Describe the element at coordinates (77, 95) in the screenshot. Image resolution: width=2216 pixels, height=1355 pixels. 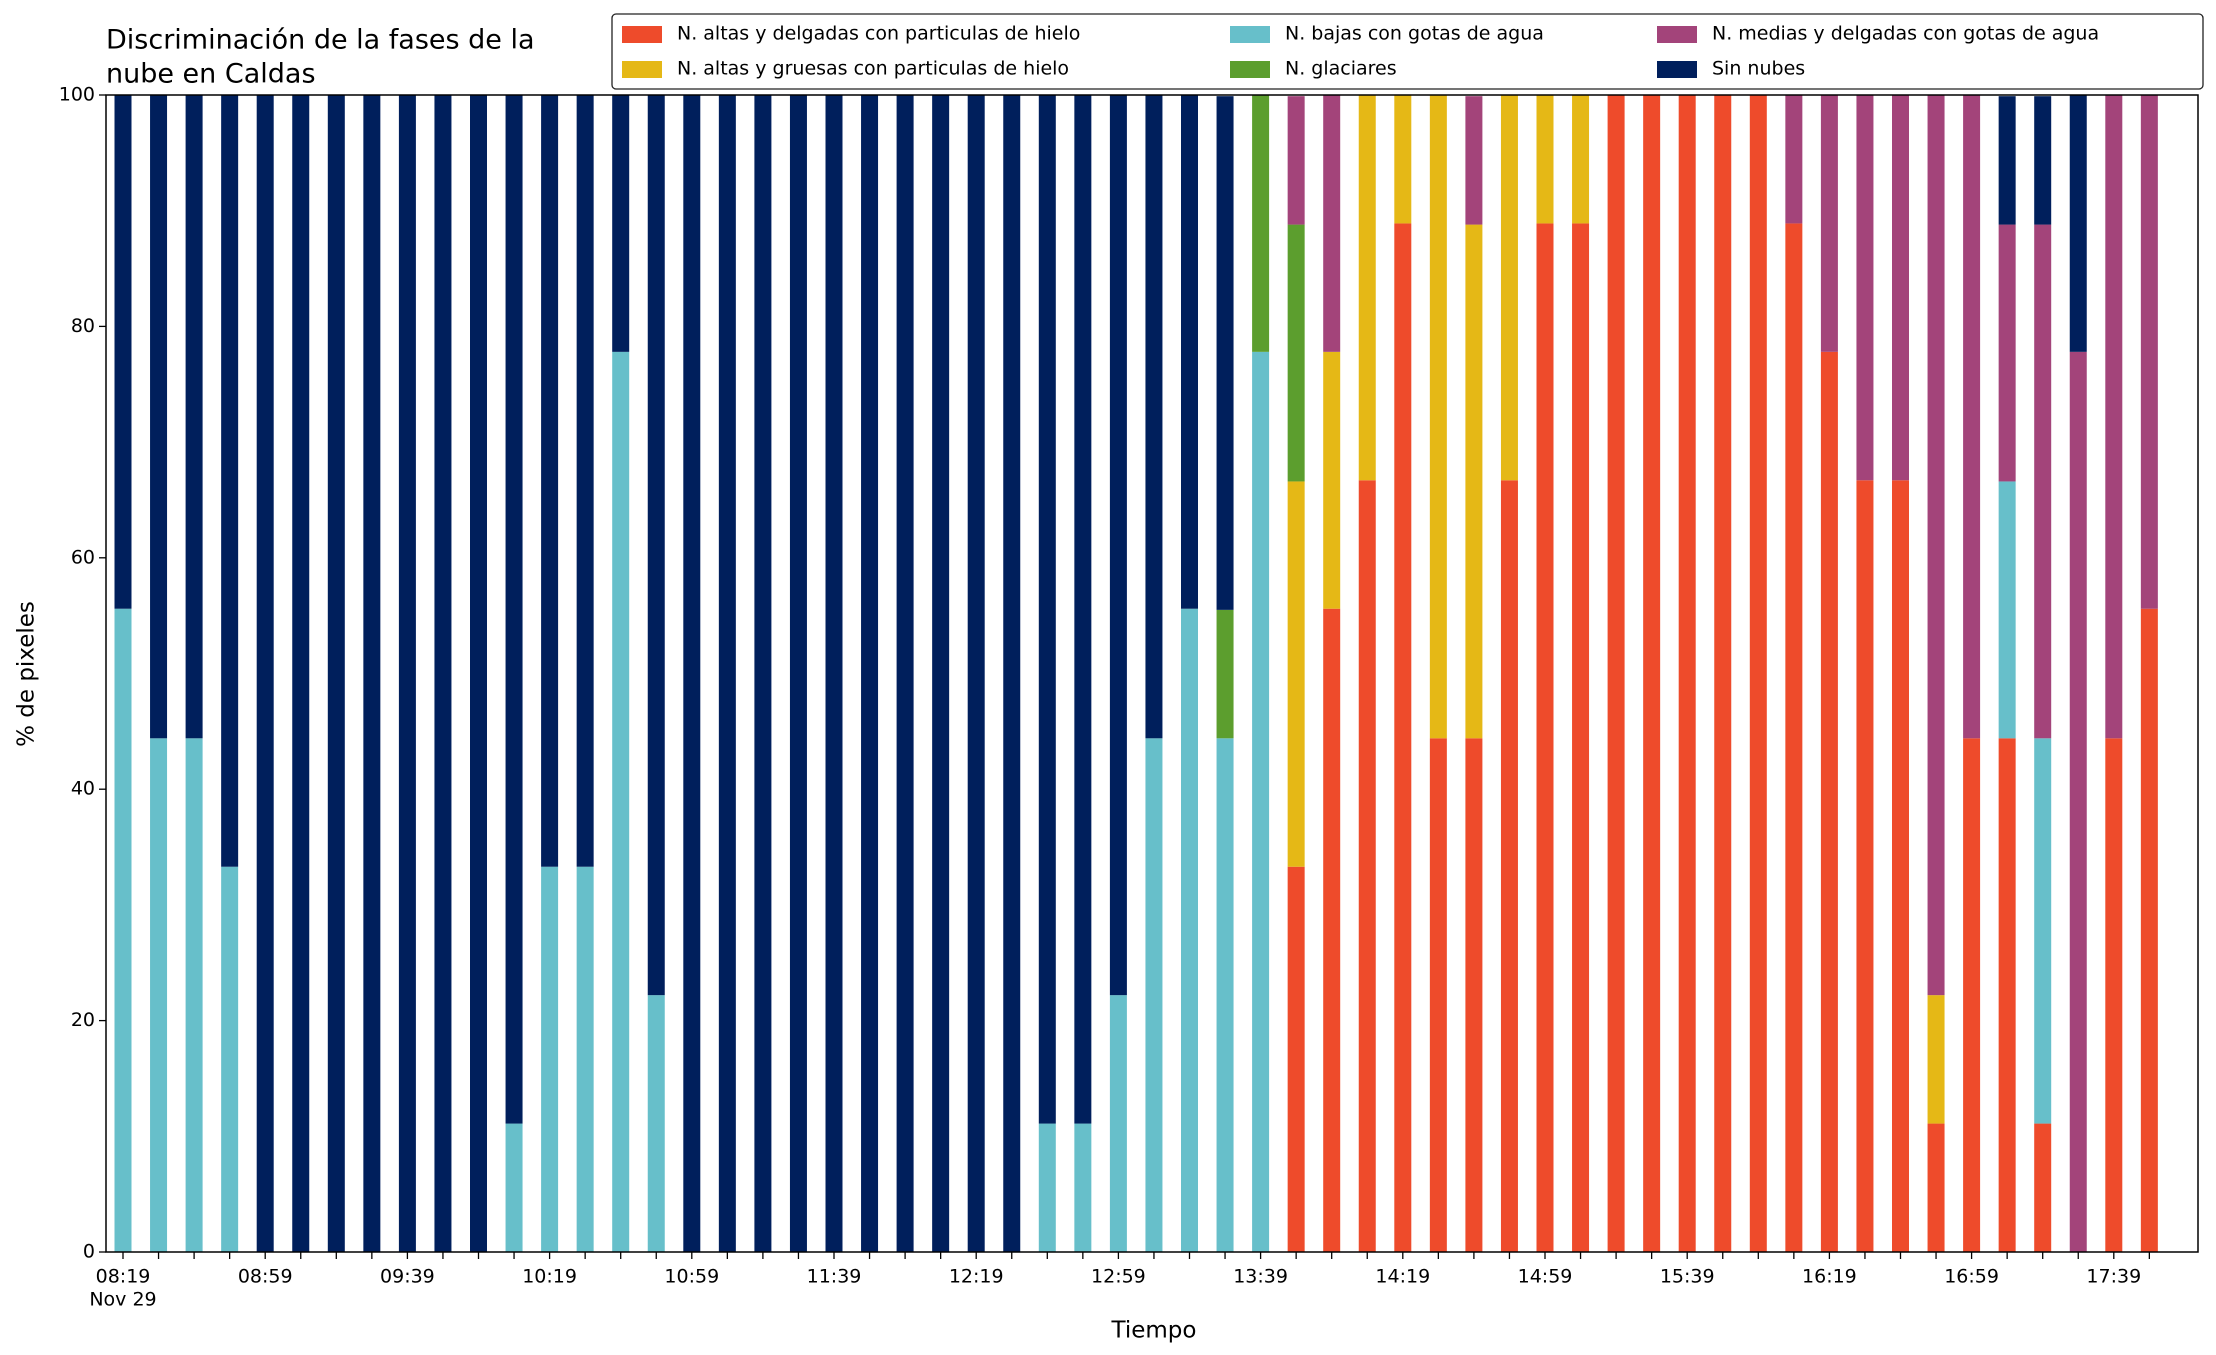
I see `y-tick-label: 100` at that location.